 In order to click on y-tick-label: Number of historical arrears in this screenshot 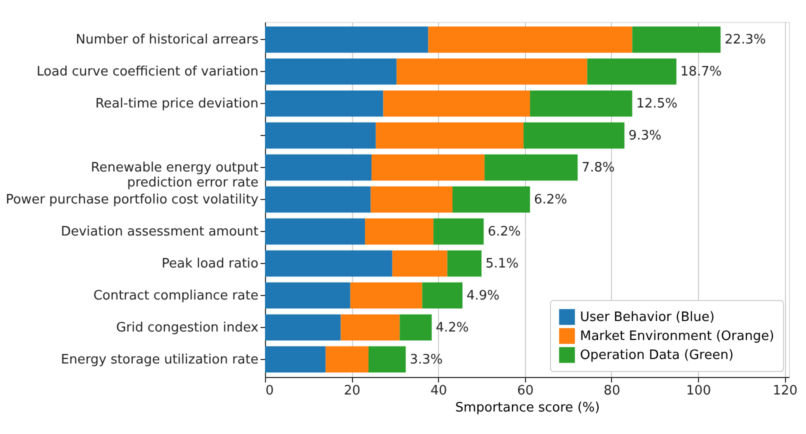, I will do `click(167, 40)`.